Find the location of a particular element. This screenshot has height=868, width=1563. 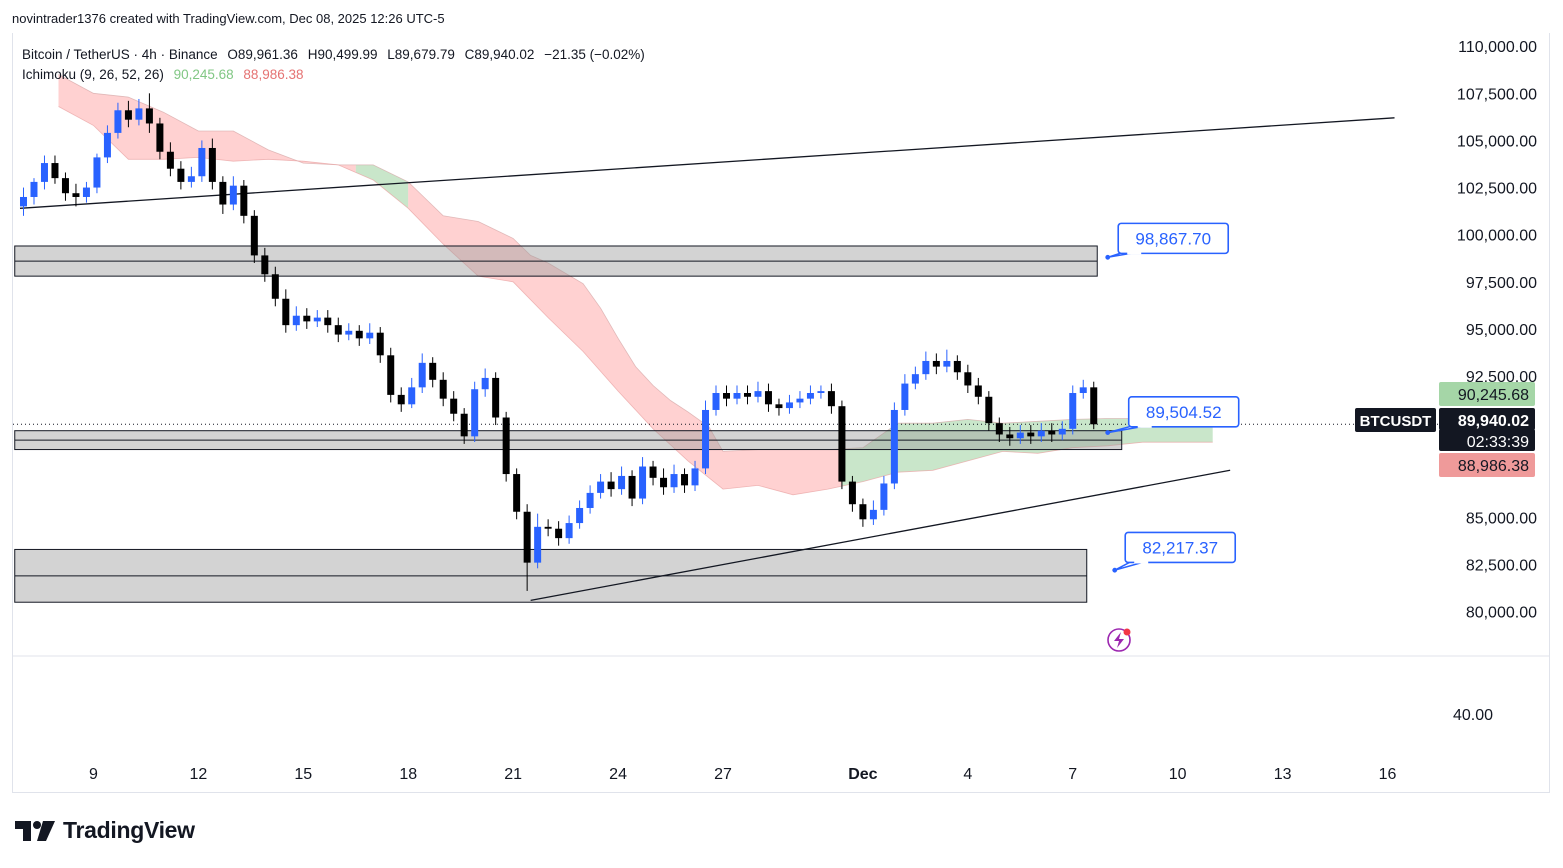

price-tag-ichi_a: 90,245.68 is located at coordinates (1493, 395).